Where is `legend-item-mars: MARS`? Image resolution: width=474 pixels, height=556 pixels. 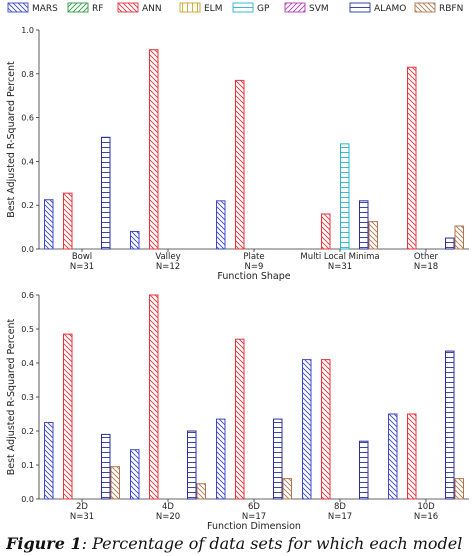
legend-item-mars: MARS is located at coordinates (32, 8).